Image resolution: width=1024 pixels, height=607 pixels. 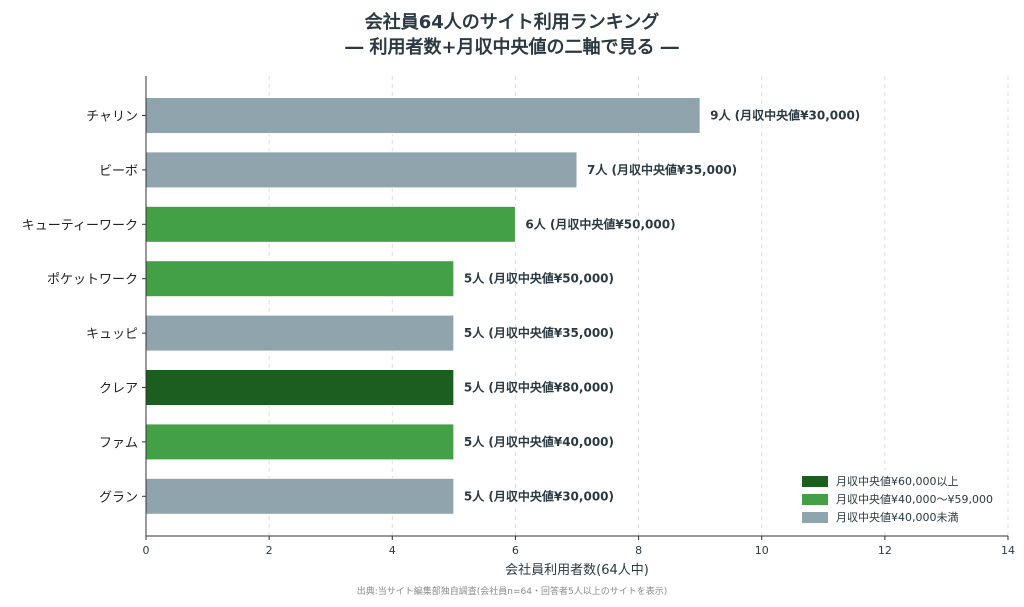 I want to click on x-tick-label: 10, so click(x=762, y=550).